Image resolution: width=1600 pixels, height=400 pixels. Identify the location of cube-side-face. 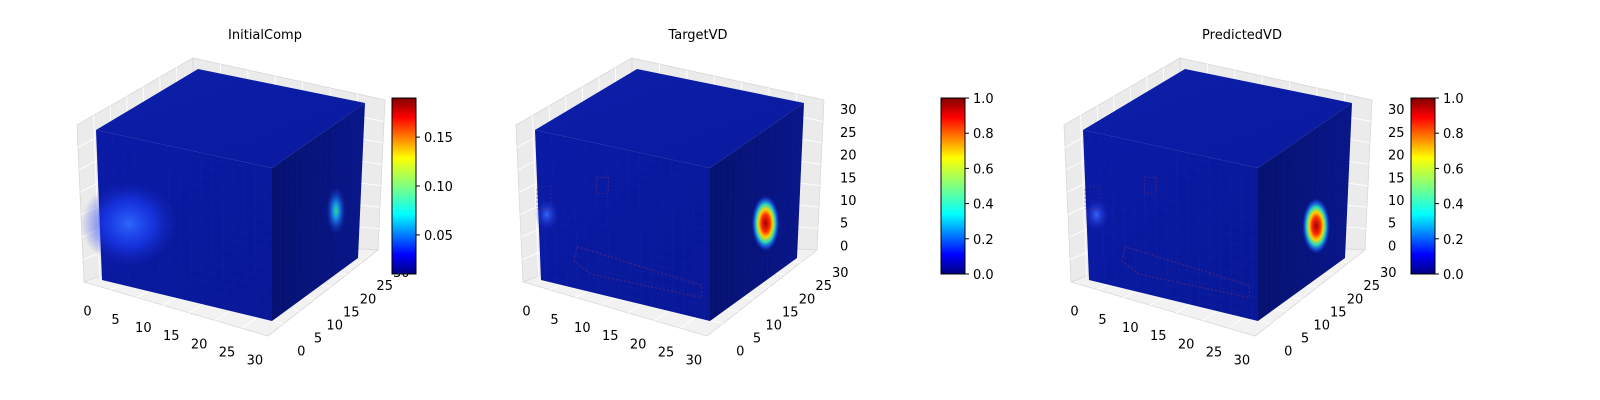
(318, 212).